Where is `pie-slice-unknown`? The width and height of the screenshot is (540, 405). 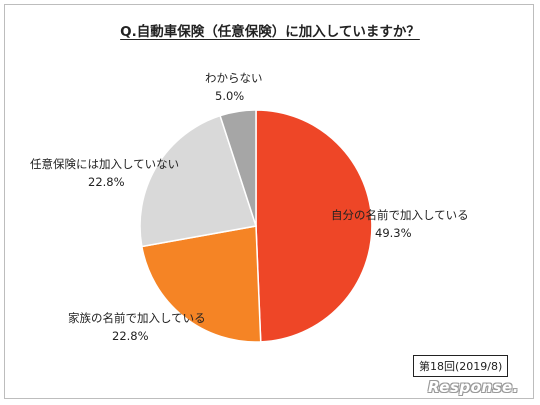 pie-slice-unknown is located at coordinates (238, 168).